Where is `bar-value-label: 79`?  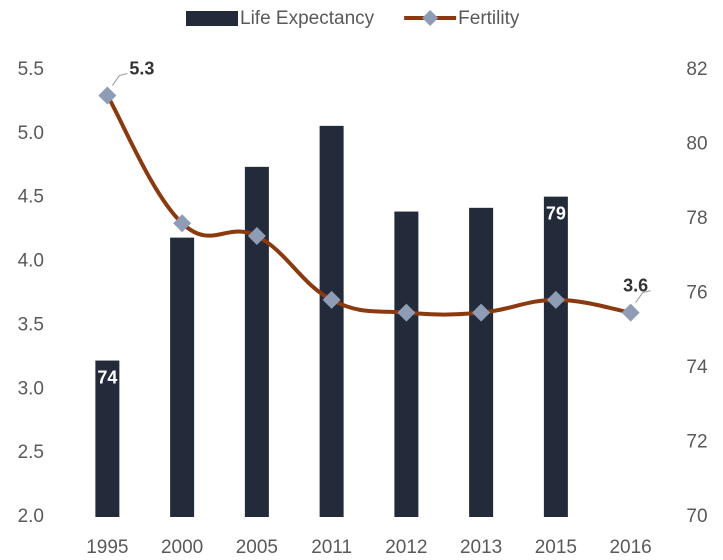
bar-value-label: 79 is located at coordinates (556, 213).